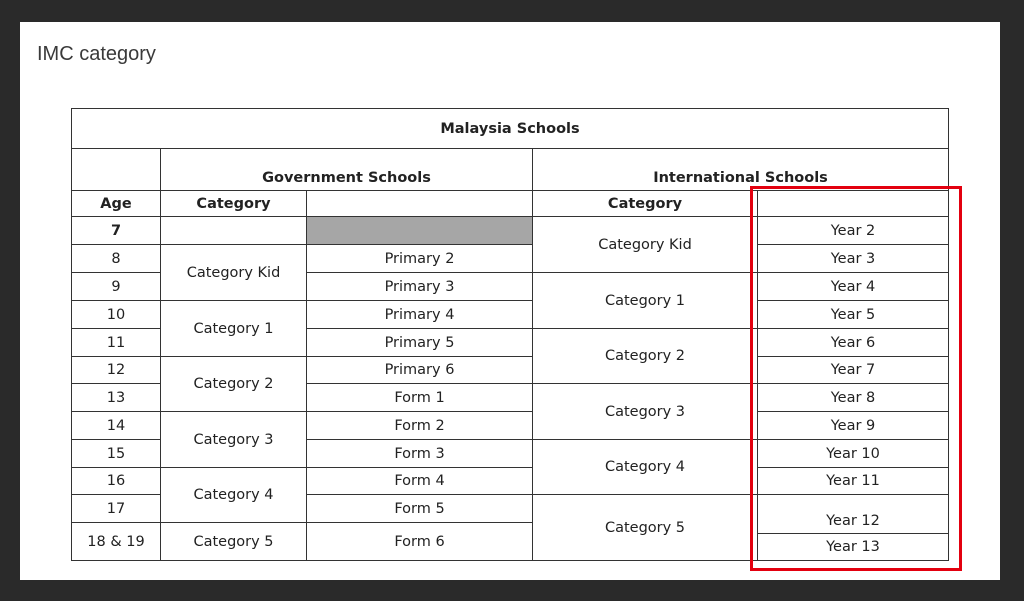  What do you see at coordinates (346, 169) in the screenshot?
I see `government-schools-header: Government Schools` at bounding box center [346, 169].